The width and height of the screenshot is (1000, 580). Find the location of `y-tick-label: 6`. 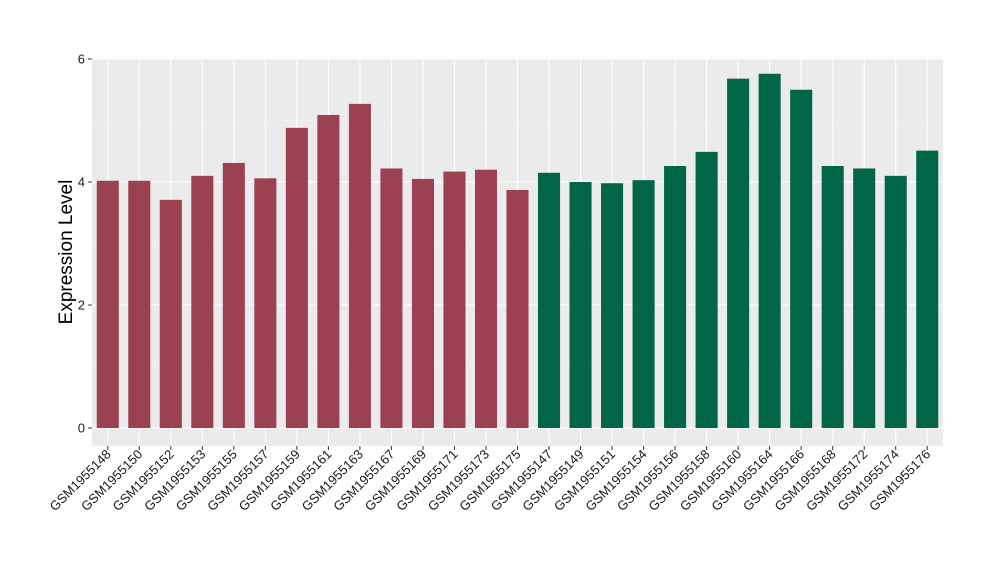

y-tick-label: 6 is located at coordinates (81, 59).